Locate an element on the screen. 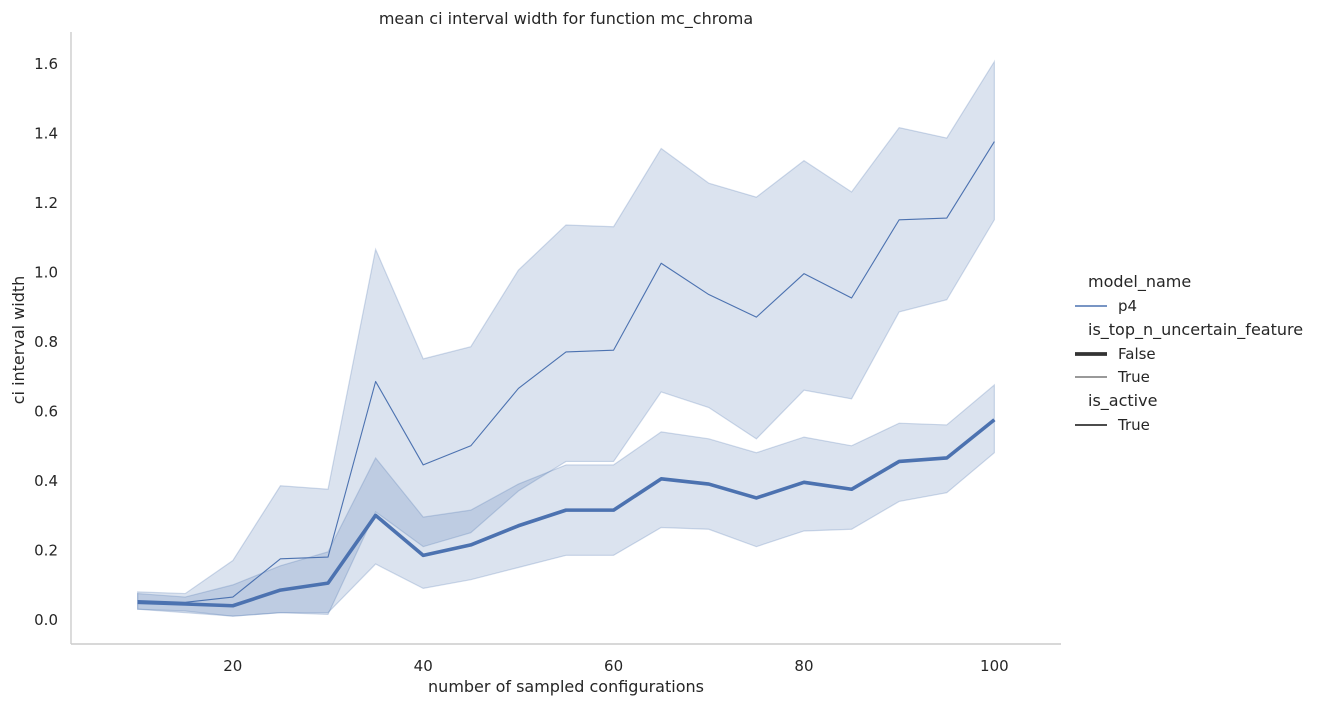 Image resolution: width=1324 pixels, height=706 pixels. x-tick-label: 100 is located at coordinates (994, 666).